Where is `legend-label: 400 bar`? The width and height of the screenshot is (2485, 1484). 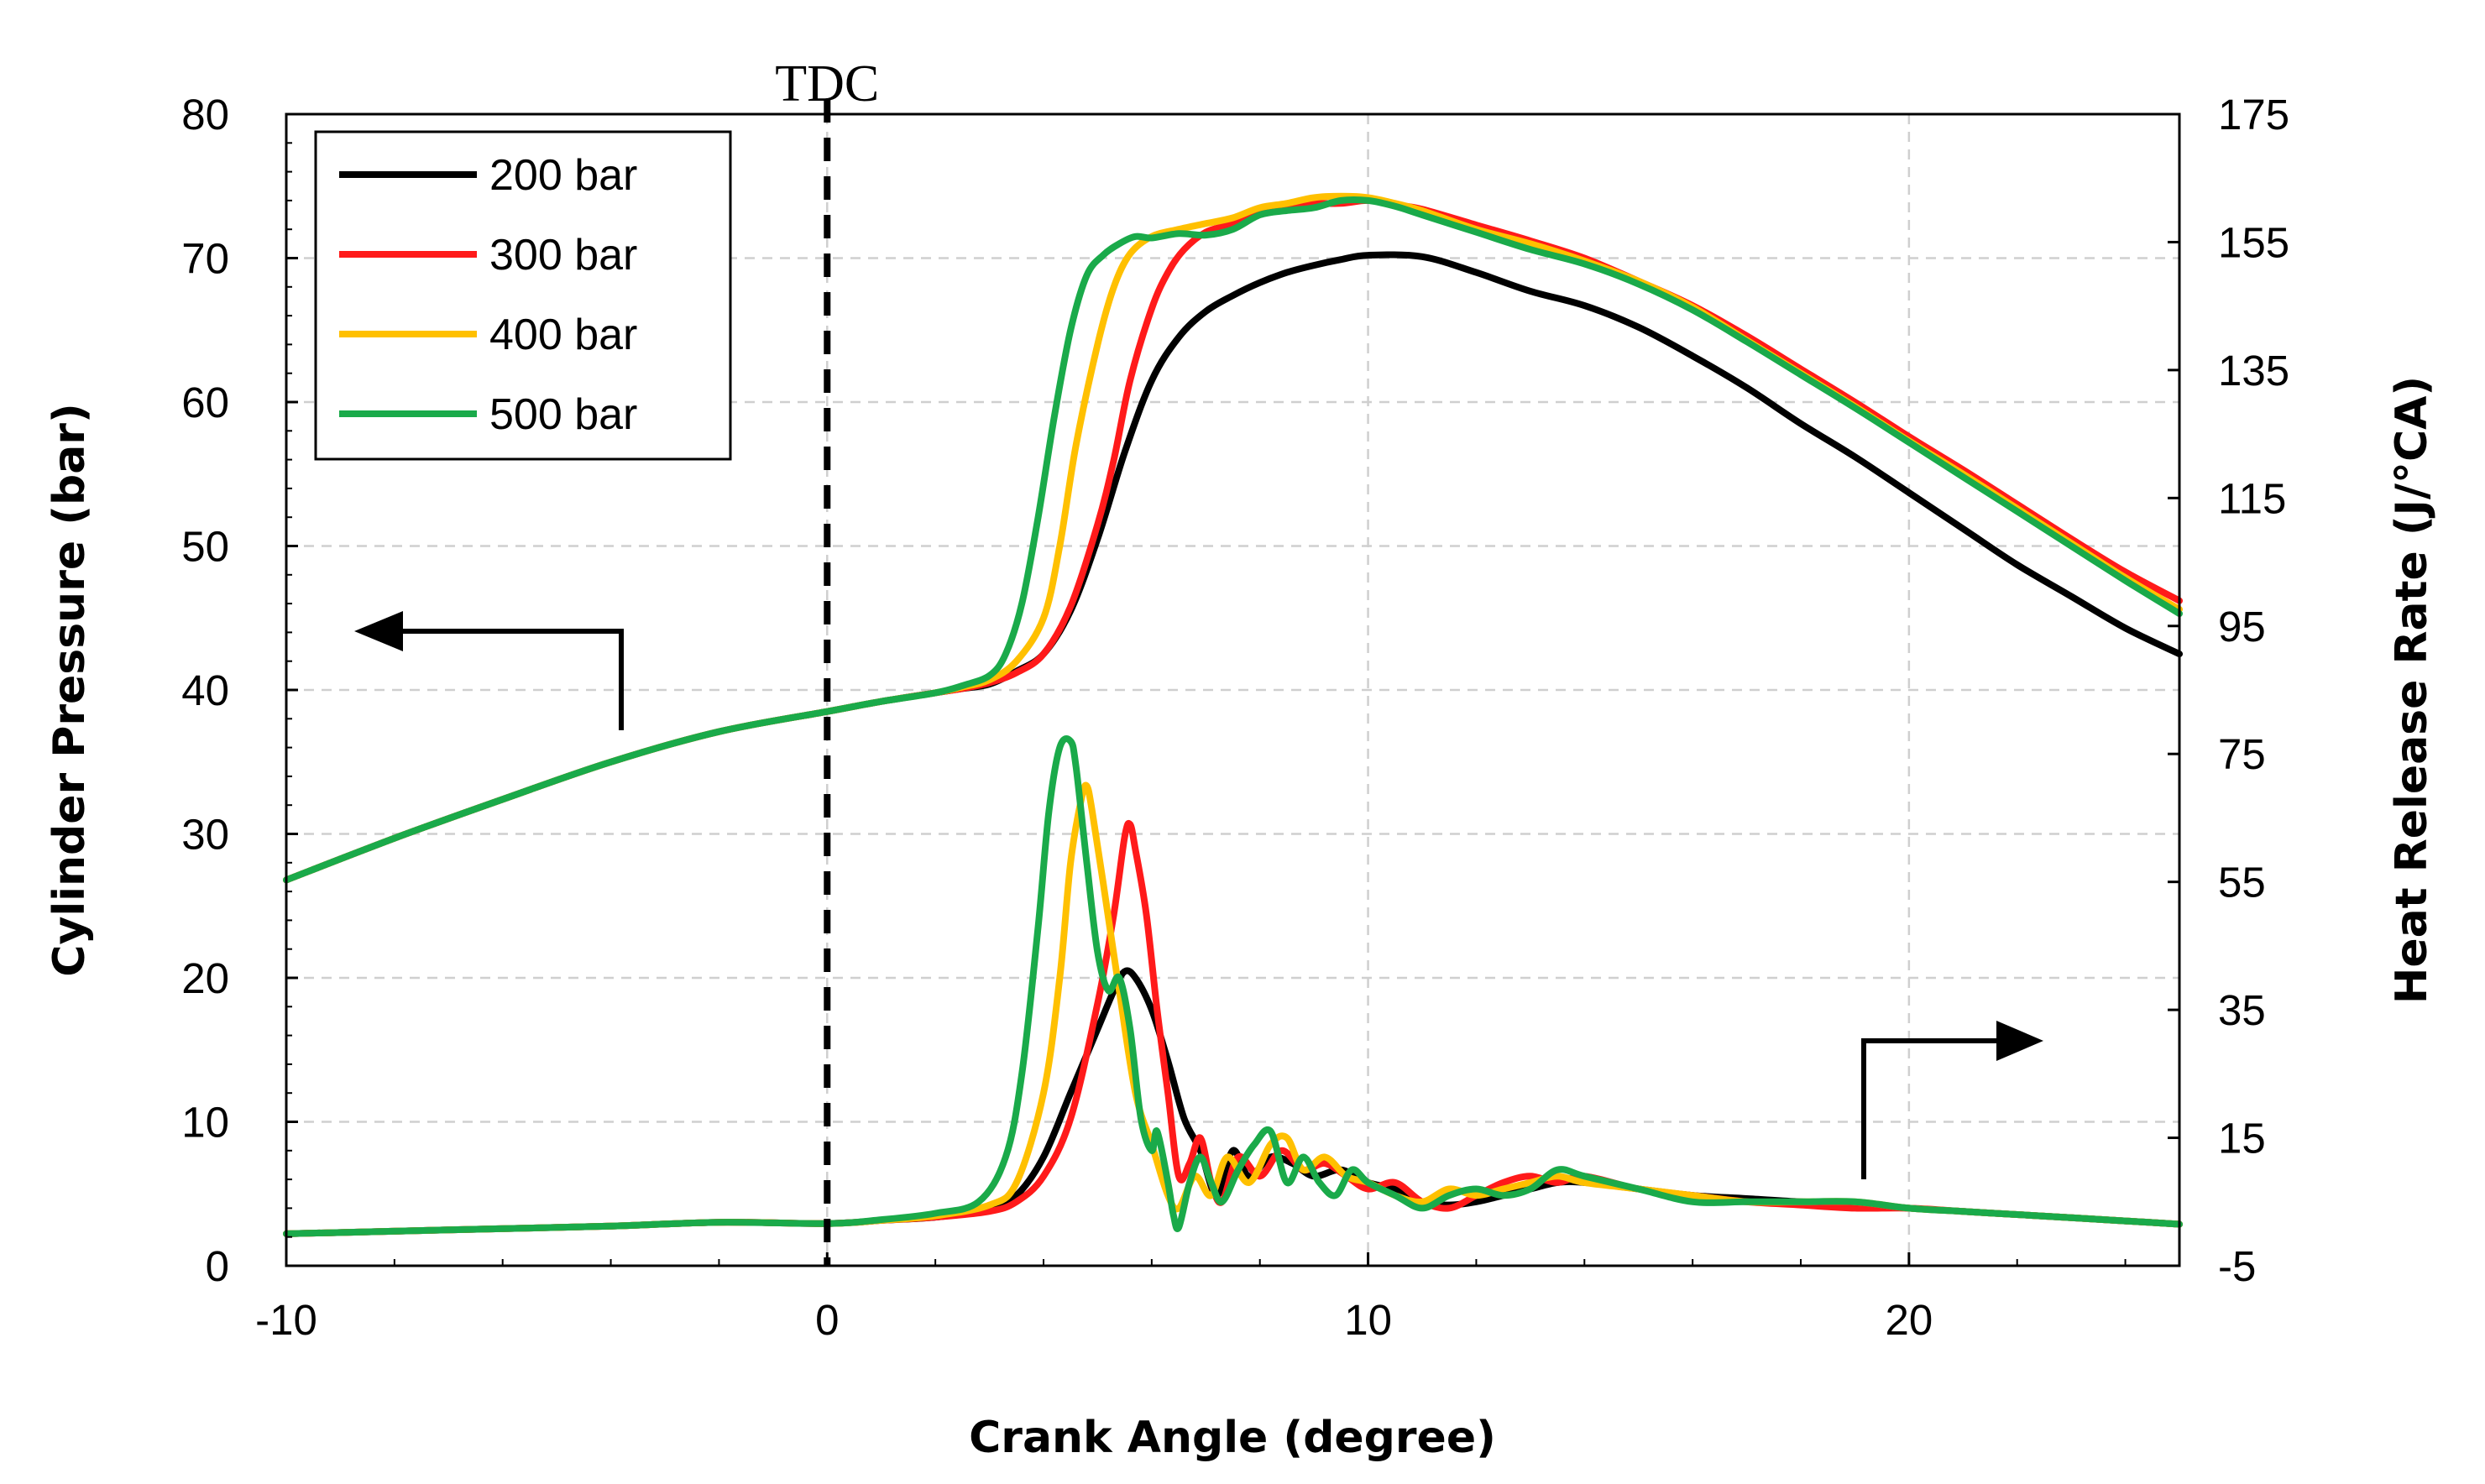 legend-label: 400 bar is located at coordinates (563, 335).